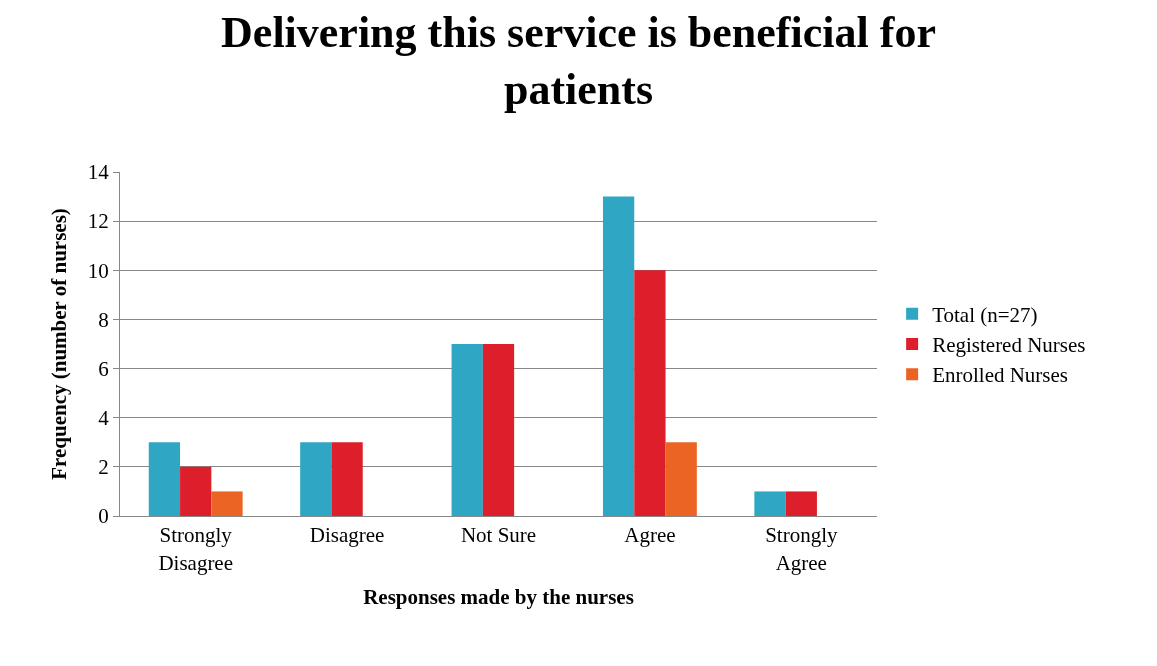  Describe the element at coordinates (103, 467) in the screenshot. I see `y-tick-label: 2` at that location.